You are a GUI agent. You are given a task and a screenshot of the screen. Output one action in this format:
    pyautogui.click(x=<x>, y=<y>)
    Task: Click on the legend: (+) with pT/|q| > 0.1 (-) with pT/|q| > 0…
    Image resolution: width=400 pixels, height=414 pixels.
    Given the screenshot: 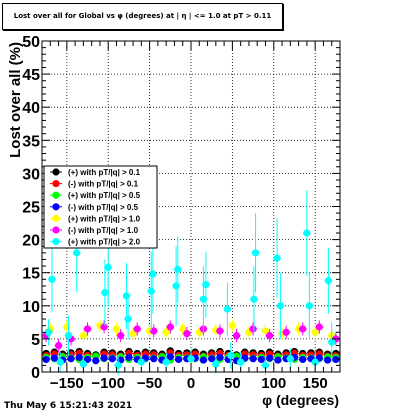 What is the action you would take?
    pyautogui.click(x=100, y=207)
    